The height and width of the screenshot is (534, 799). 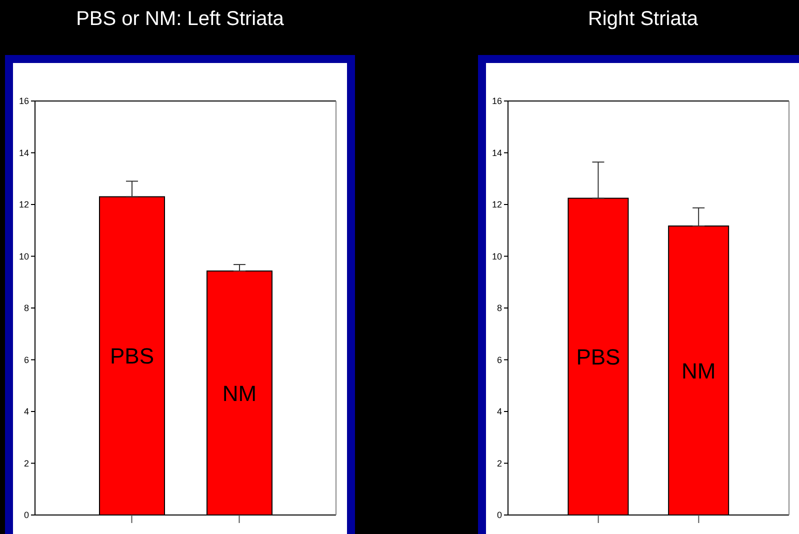 I want to click on chart-title: Right Striata, so click(x=643, y=20).